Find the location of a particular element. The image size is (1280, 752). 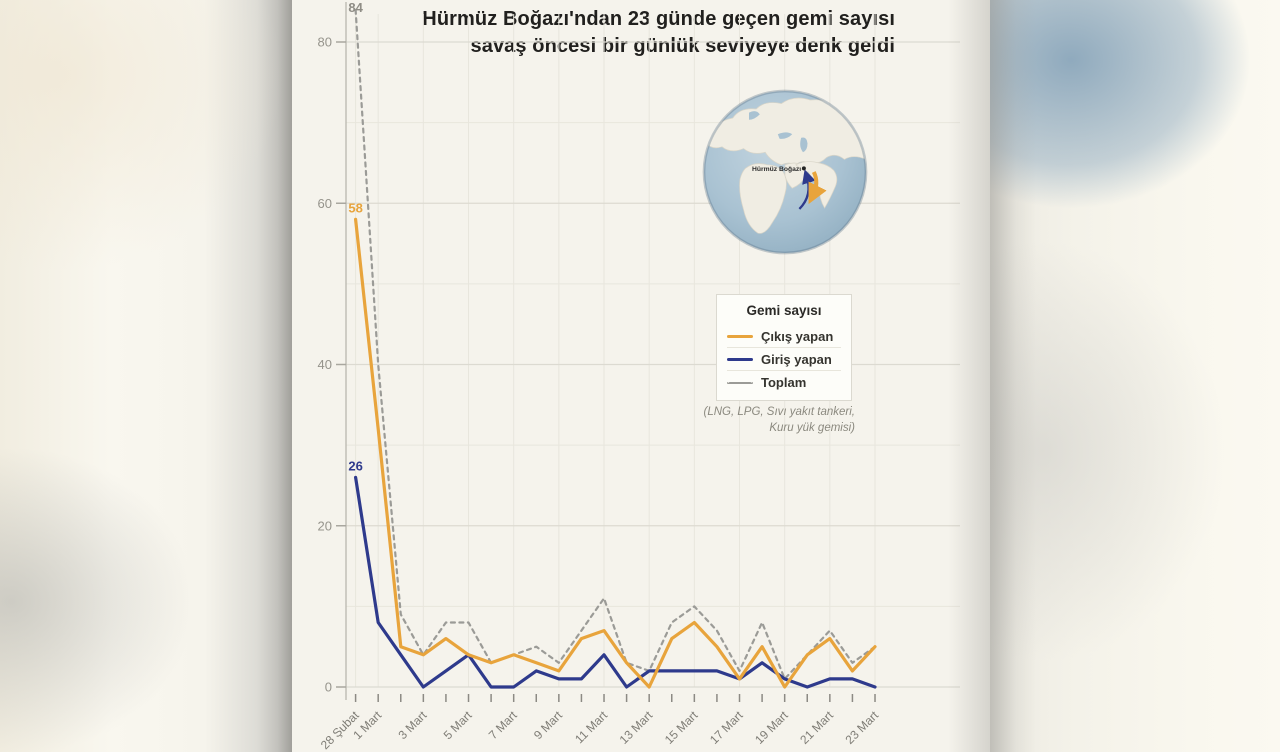

total-line-swatch-icon is located at coordinates (740, 382).